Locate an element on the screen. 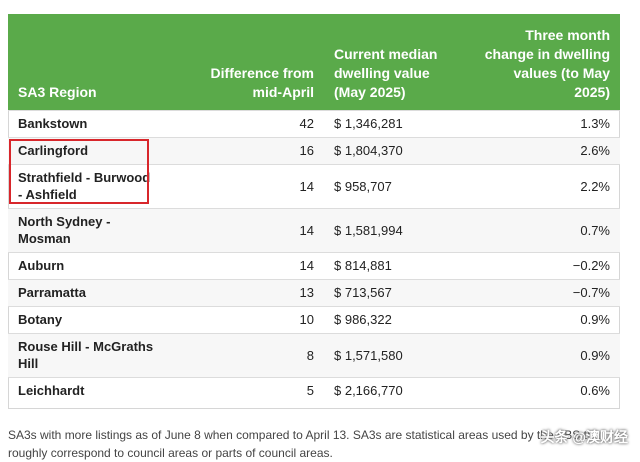  region-cell: Botany is located at coordinates (88, 319).